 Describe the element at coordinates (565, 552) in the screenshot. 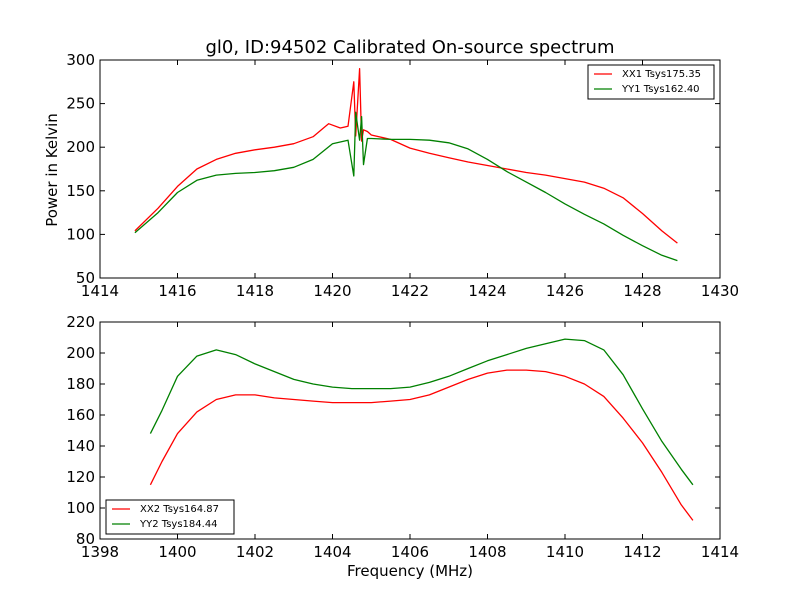

I see `x-tick-label: 1410` at that location.